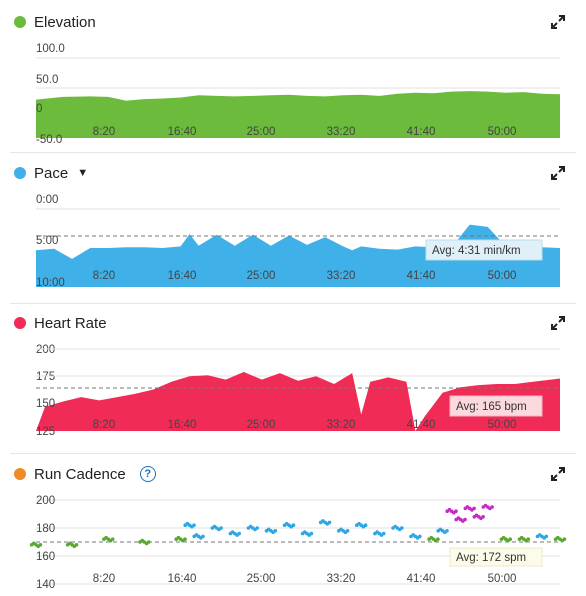  What do you see at coordinates (50, 283) in the screenshot?
I see `pace-y-tick: 10:00` at bounding box center [50, 283].